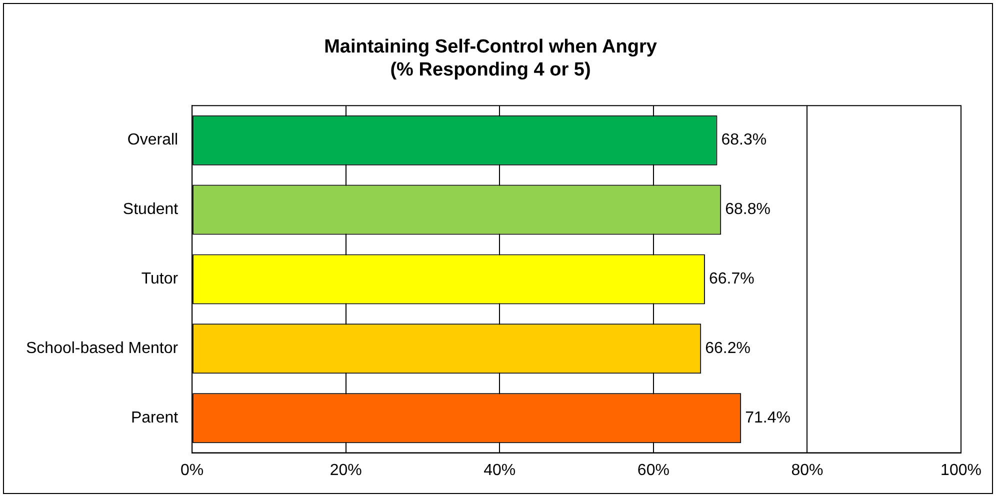  I want to click on data-label: 68.8%, so click(747, 209).